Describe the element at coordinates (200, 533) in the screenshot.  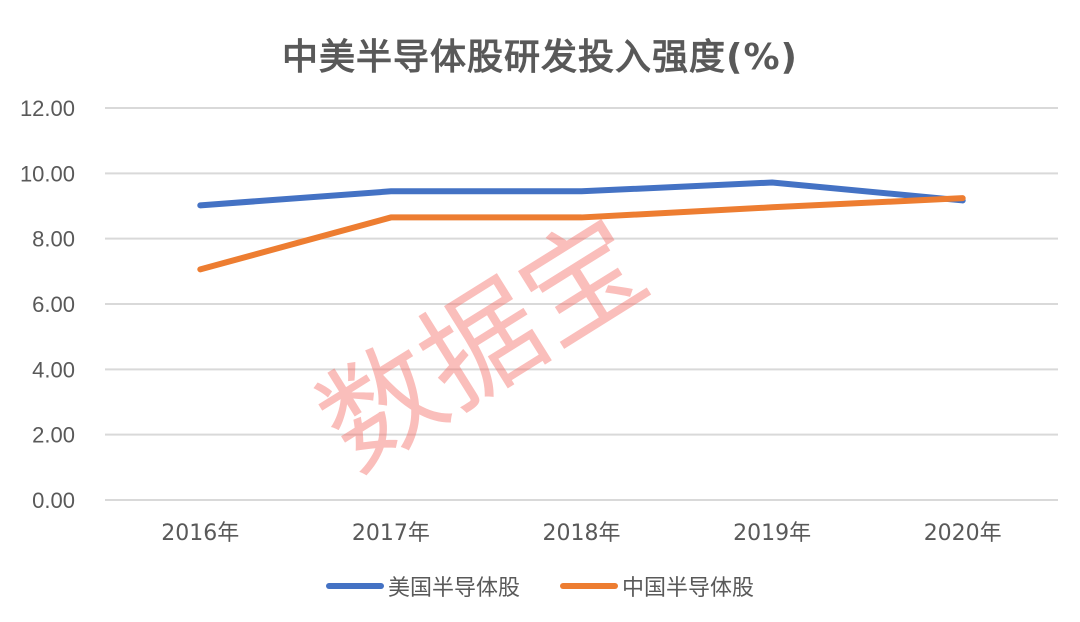
I see `x-tick-label: 2016年` at that location.